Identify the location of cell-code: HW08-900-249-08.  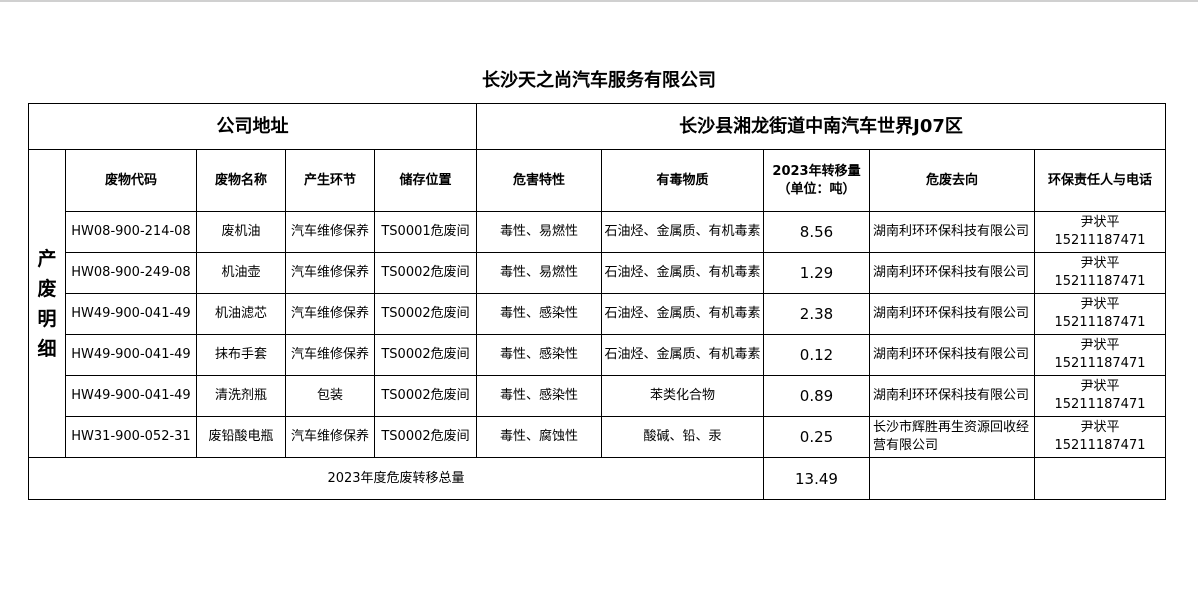
(131, 273).